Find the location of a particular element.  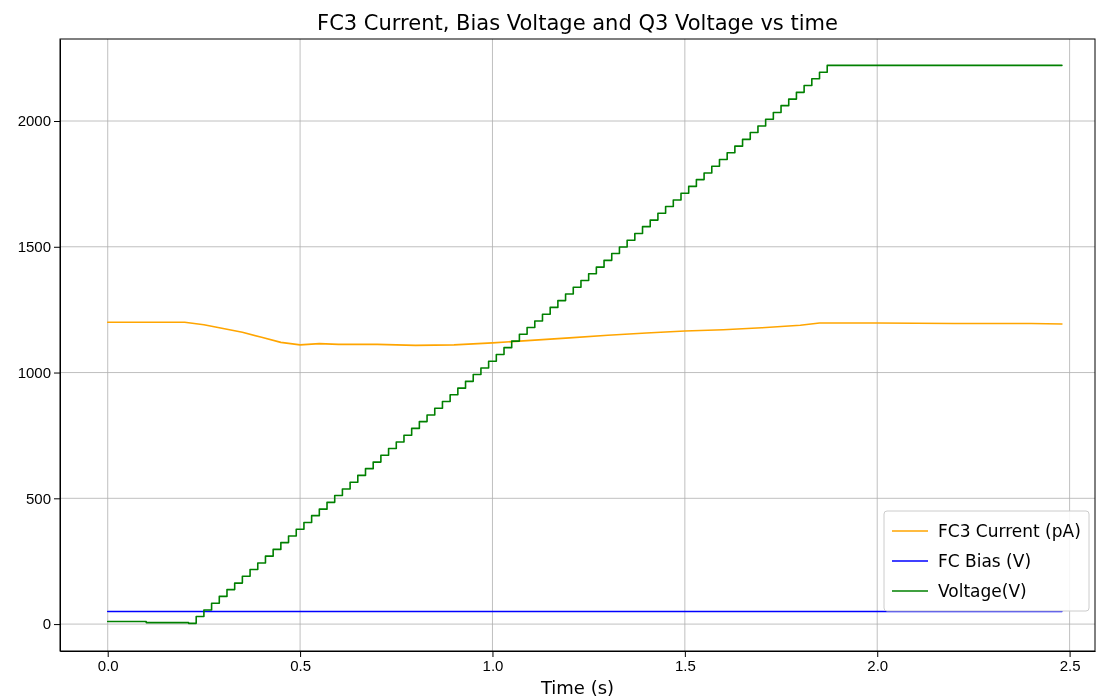

y-tick-label: 1000 is located at coordinates (34, 372).